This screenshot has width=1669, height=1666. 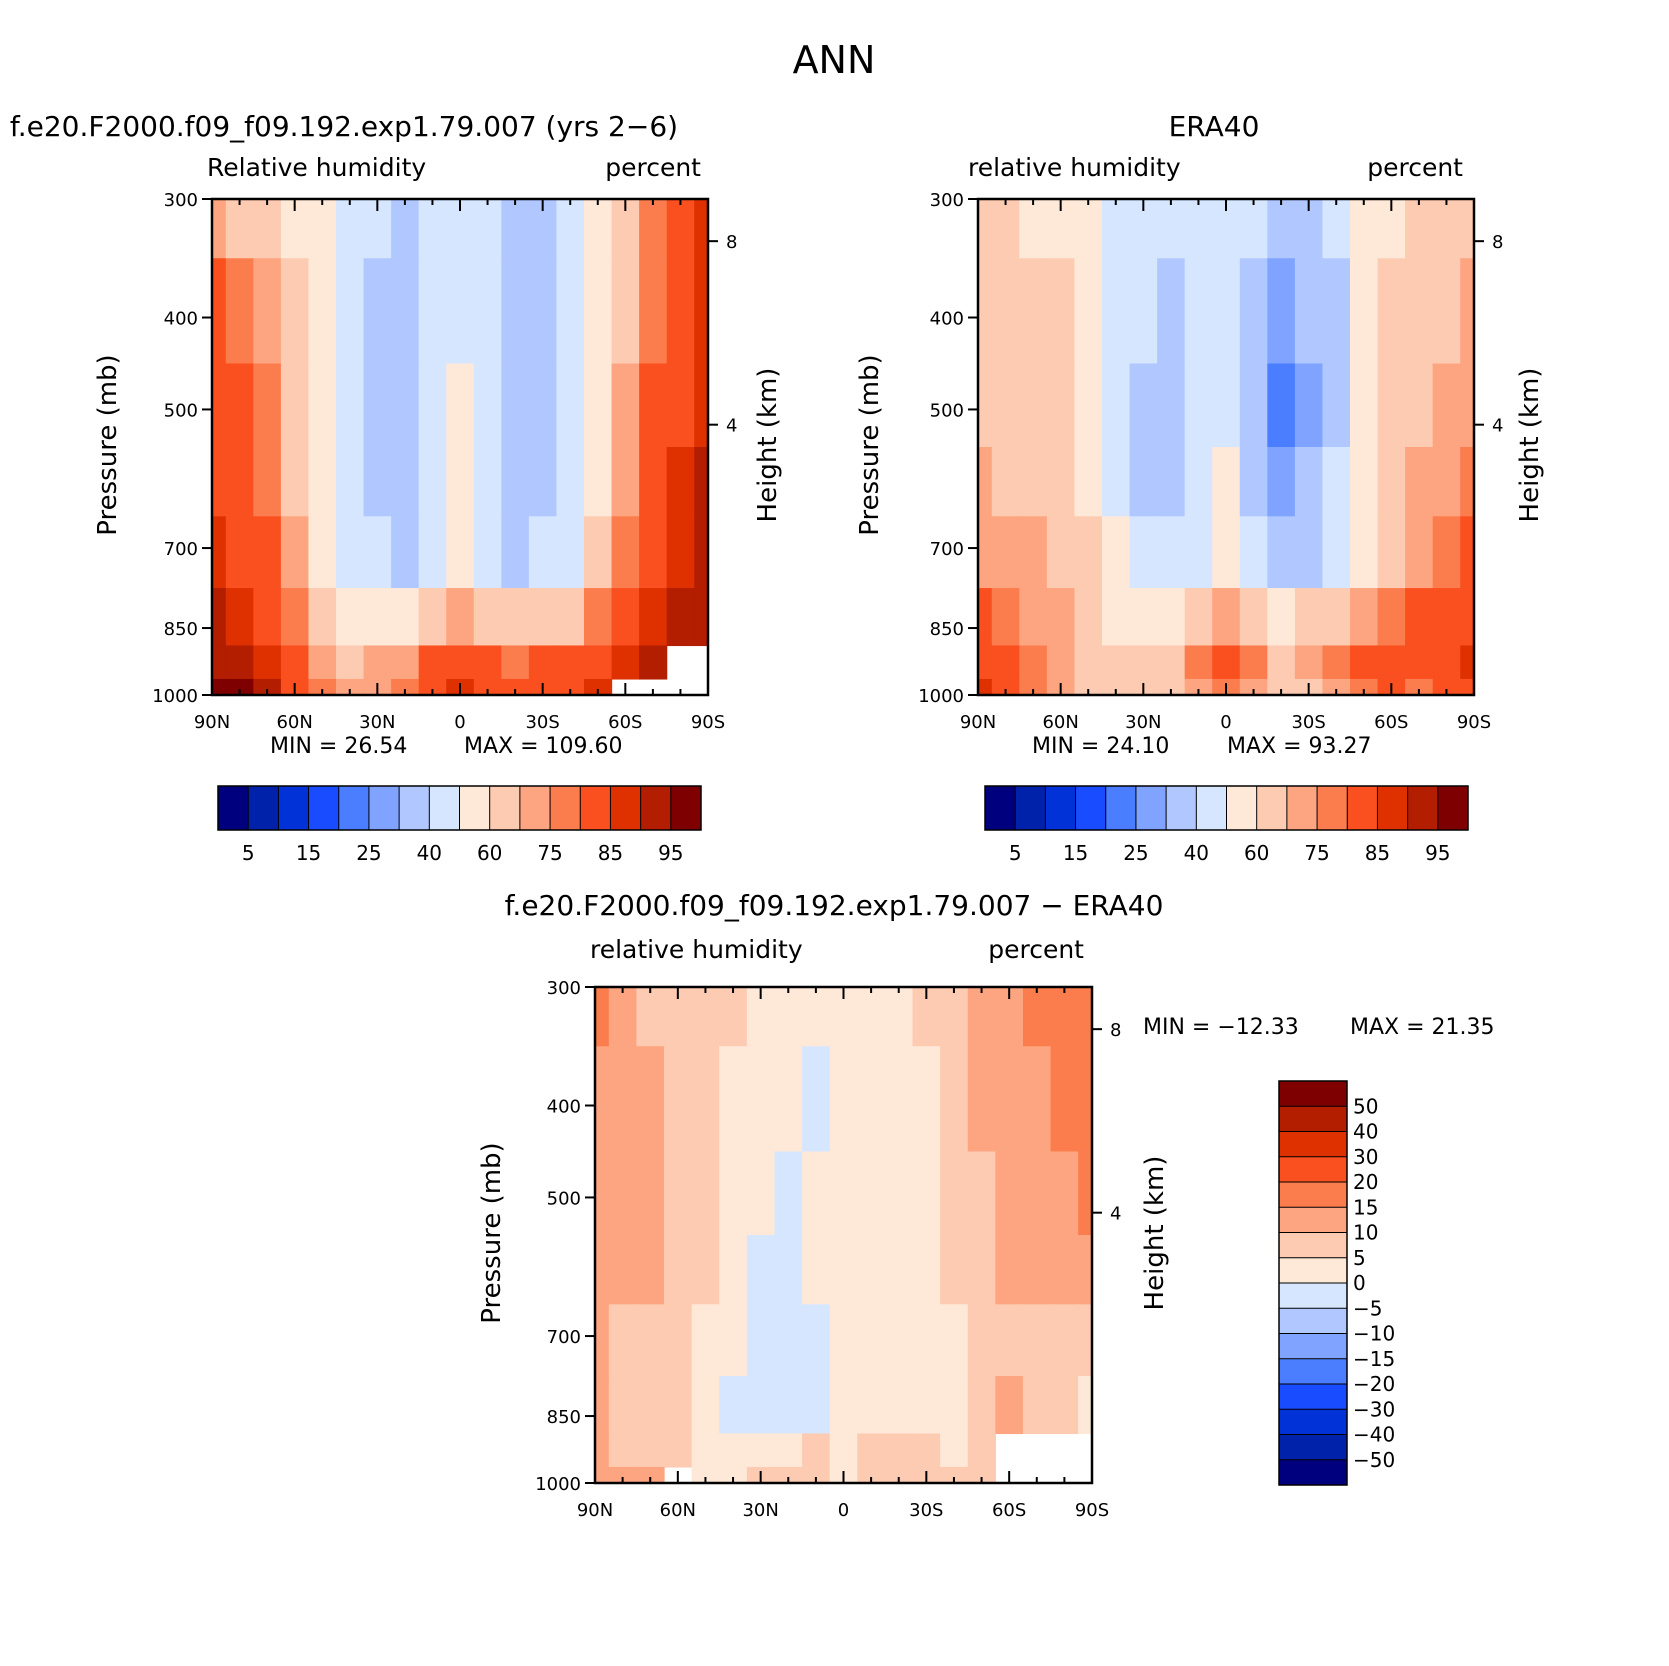 I want to click on height-axis: 84, so click(x=1106, y=1122).